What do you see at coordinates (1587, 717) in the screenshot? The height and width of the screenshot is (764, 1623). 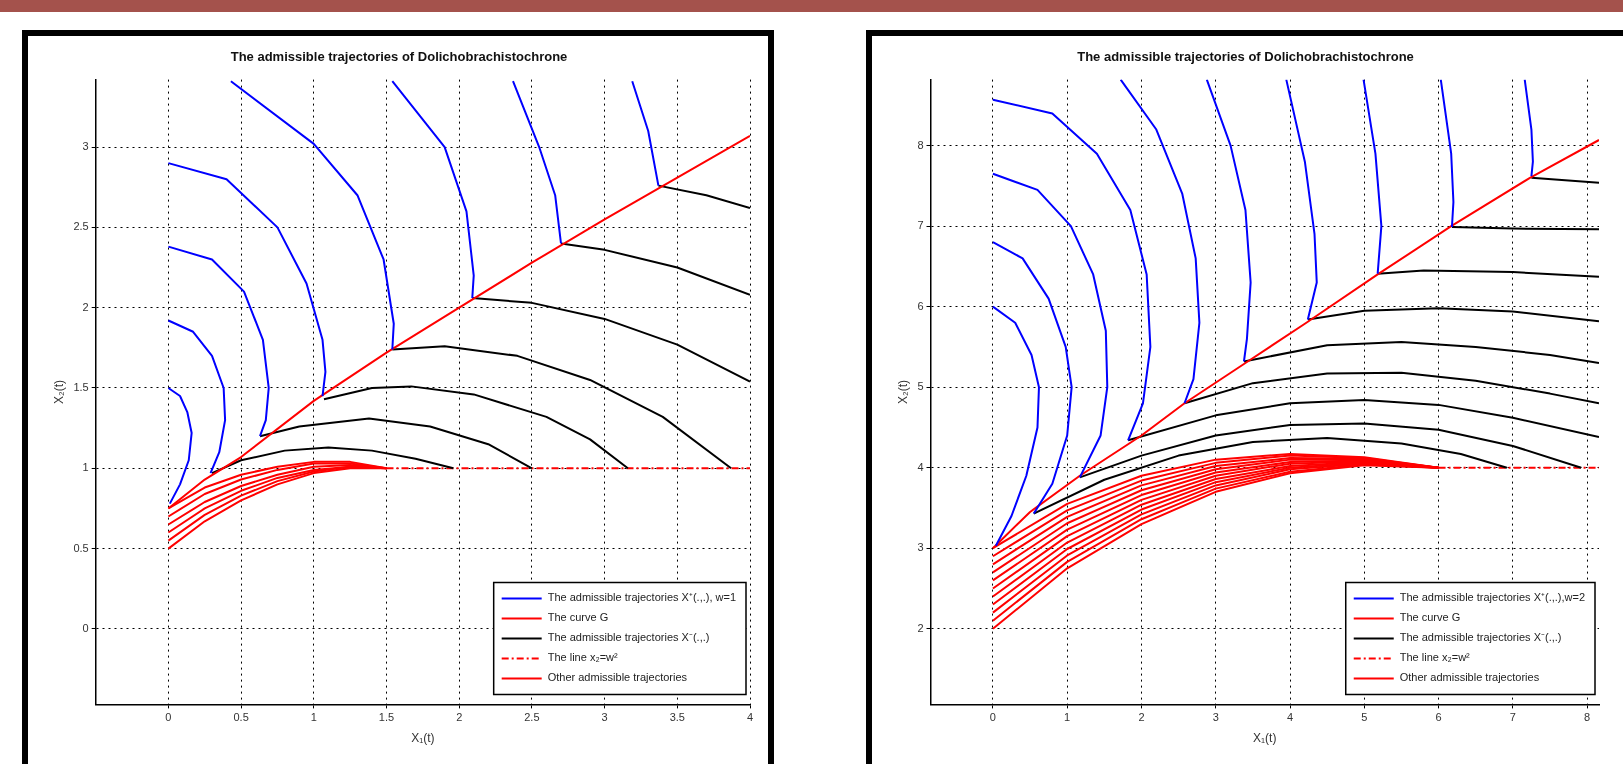 I see `x-tick-label: 8` at bounding box center [1587, 717].